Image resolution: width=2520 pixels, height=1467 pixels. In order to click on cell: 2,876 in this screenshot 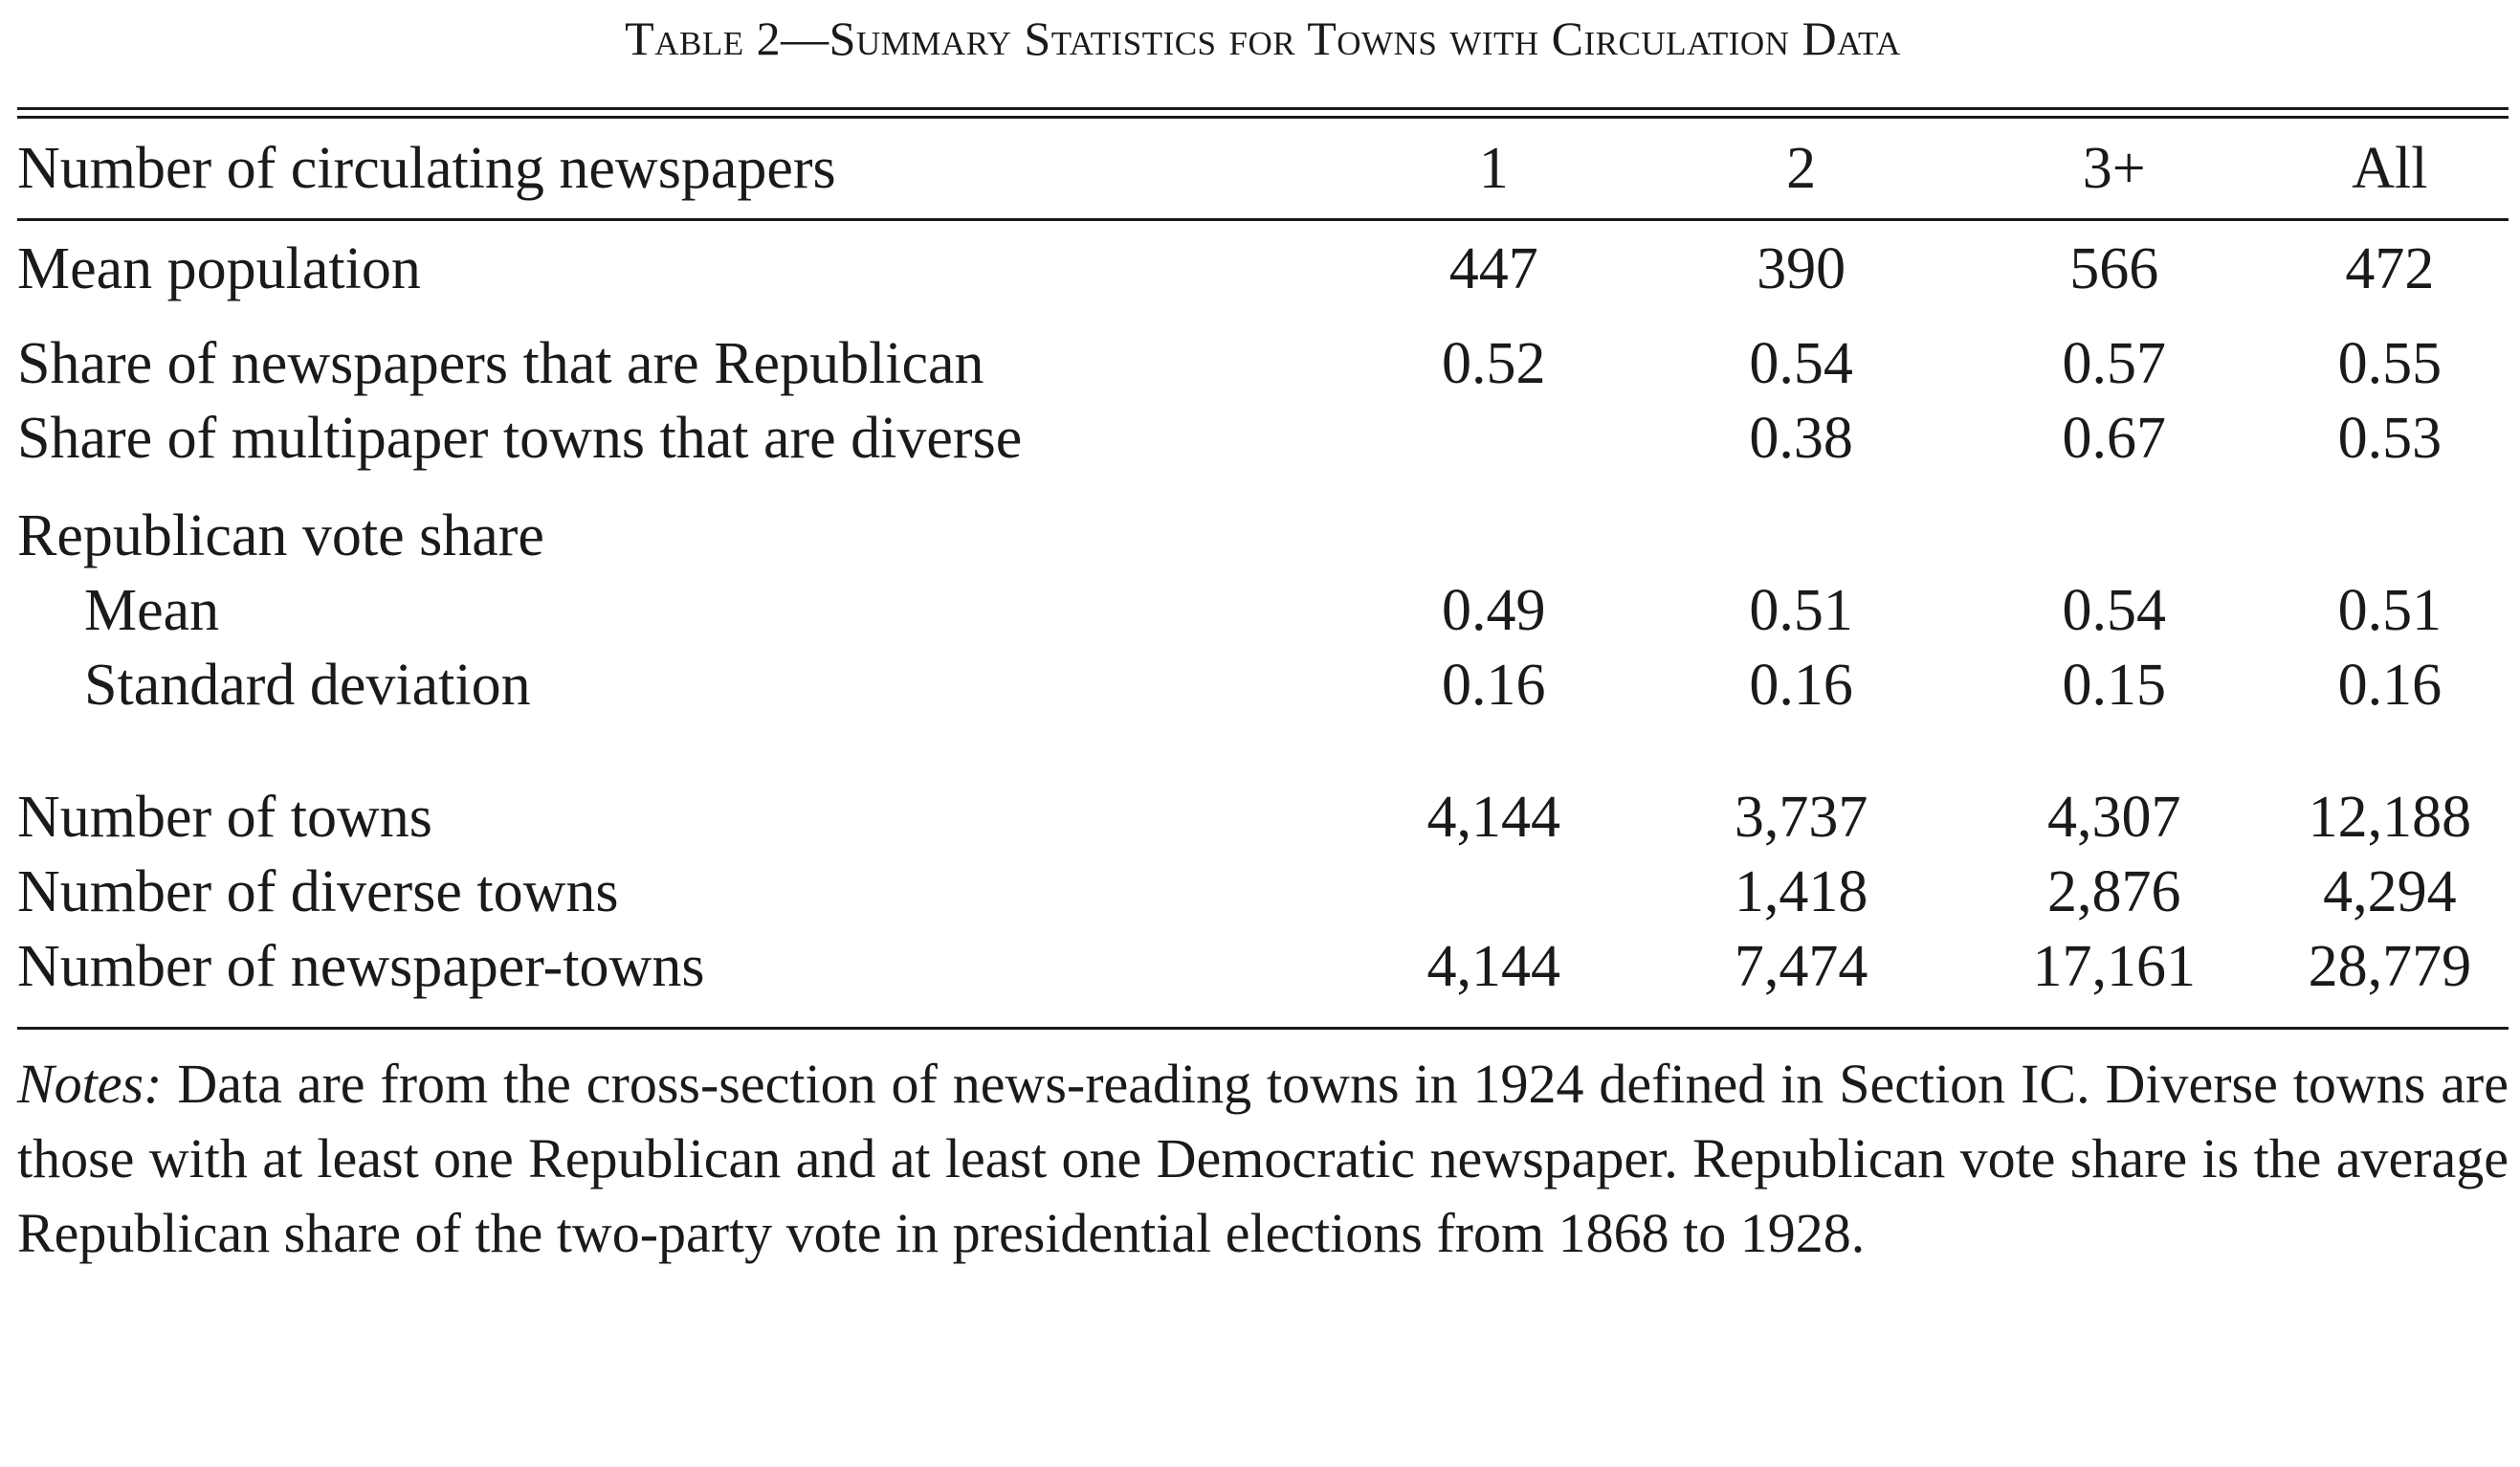, I will do `click(2114, 891)`.